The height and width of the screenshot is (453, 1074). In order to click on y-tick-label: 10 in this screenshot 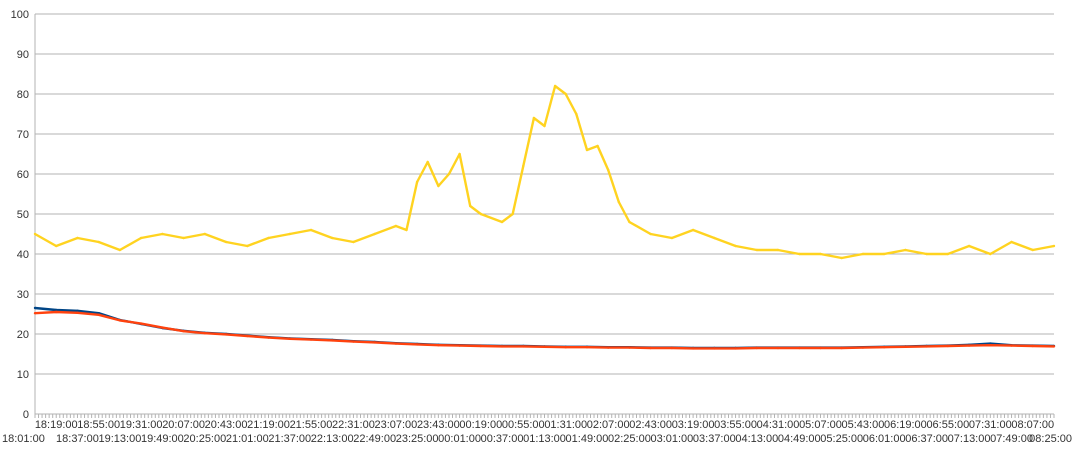, I will do `click(23, 375)`.